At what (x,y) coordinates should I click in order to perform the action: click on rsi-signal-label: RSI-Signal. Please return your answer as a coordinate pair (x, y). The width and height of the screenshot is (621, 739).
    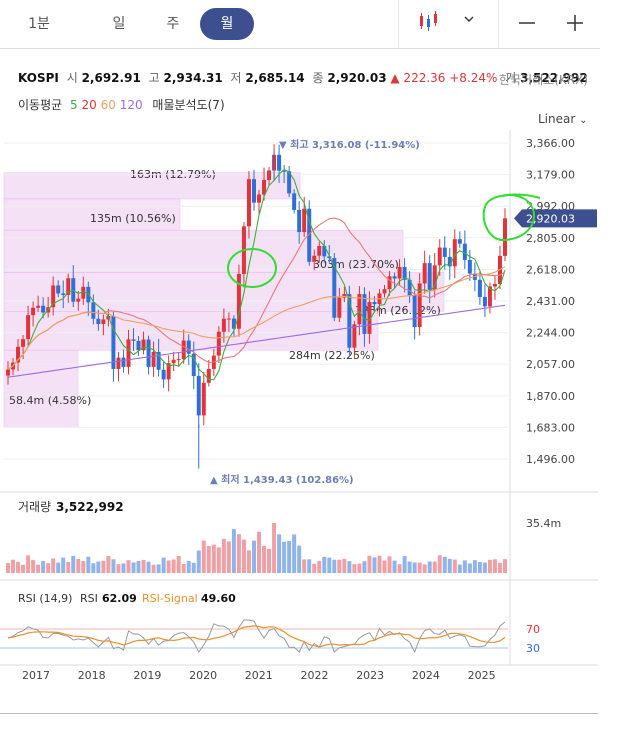
    Looking at the image, I should click on (170, 598).